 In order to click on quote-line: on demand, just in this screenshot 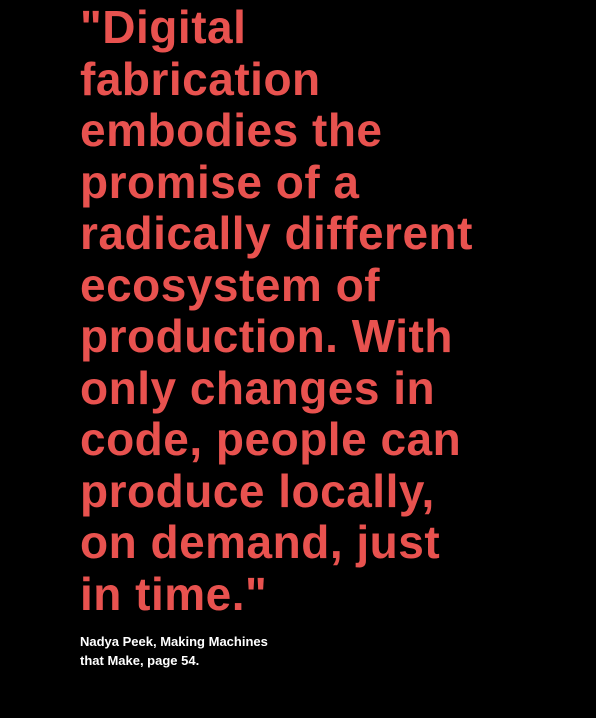, I will do `click(260, 542)`.